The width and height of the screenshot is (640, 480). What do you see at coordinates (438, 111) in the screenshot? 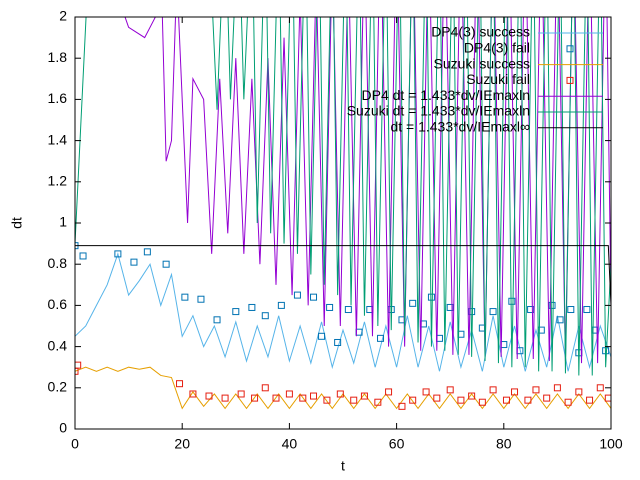
I see `legend-label: Suzuki dt = 1.433*dv/IEmaxln` at bounding box center [438, 111].